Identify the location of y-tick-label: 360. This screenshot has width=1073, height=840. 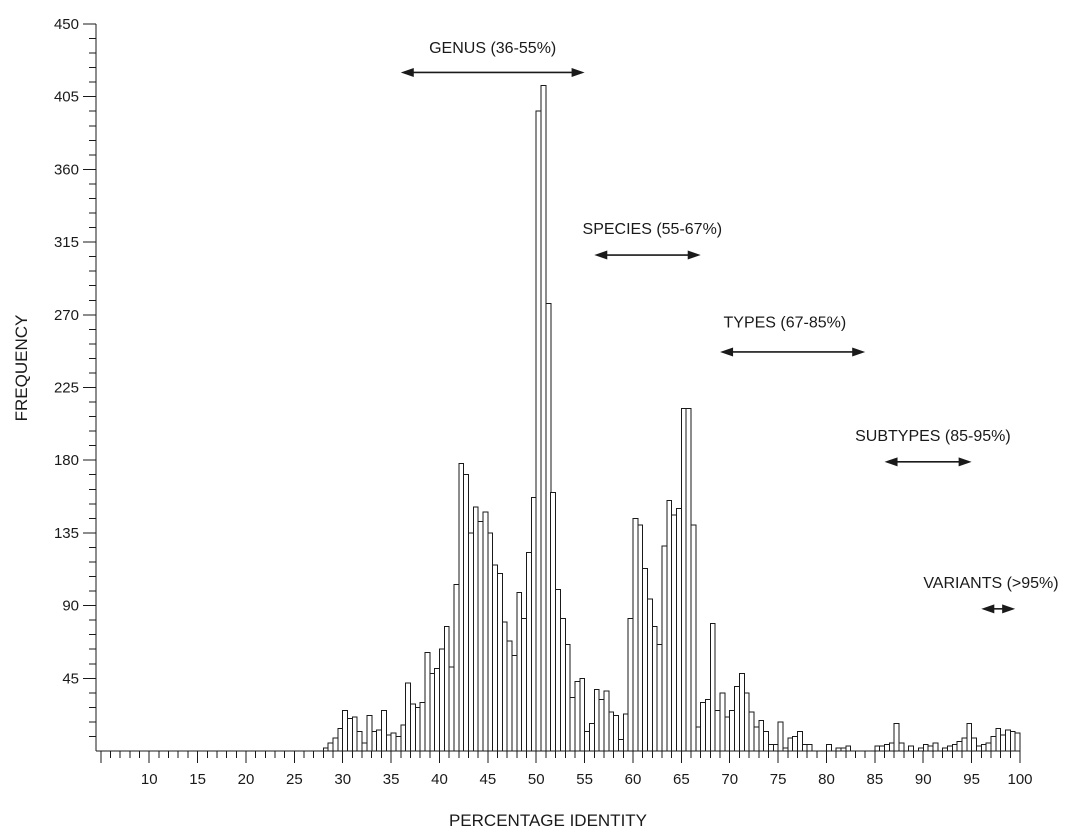
(66, 169).